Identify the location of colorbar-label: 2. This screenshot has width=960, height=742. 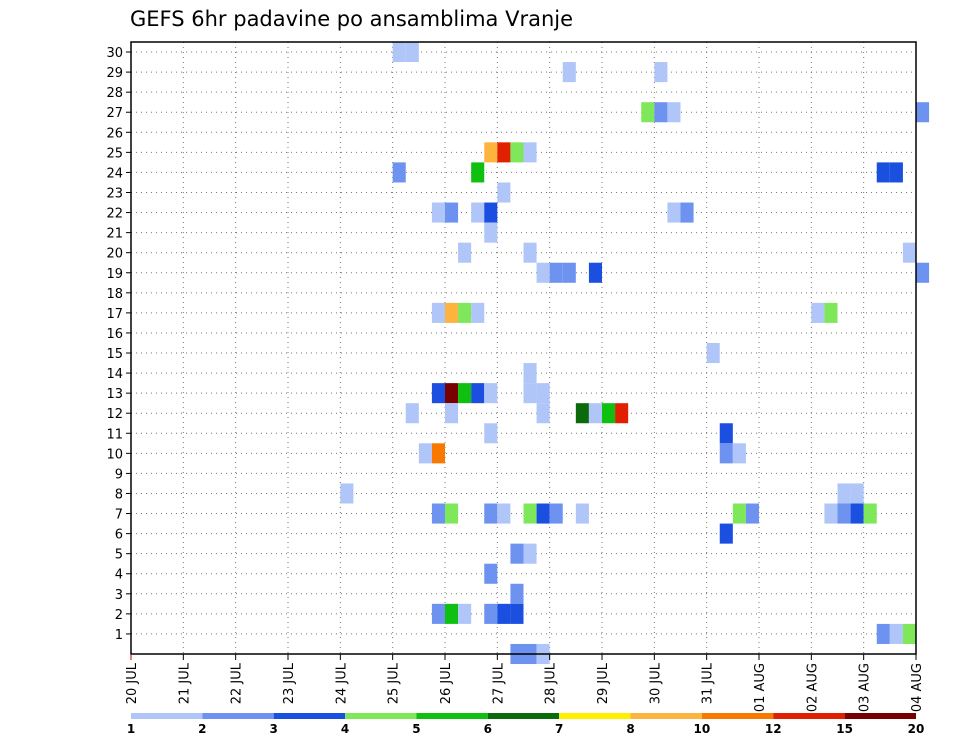
(202, 729).